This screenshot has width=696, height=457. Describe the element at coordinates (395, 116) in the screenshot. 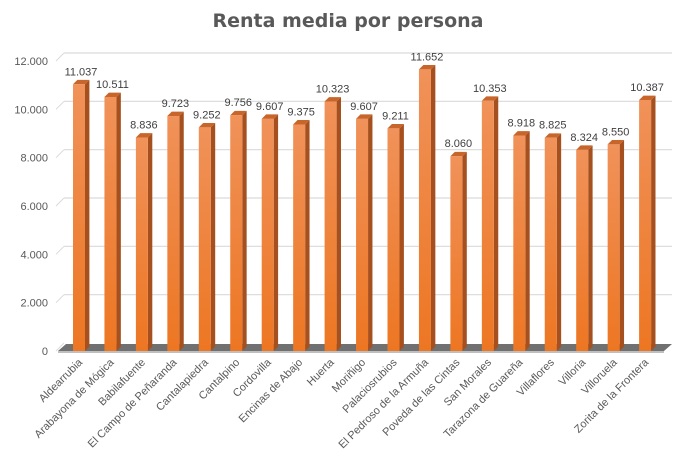

I see `data-label: 9.211` at that location.